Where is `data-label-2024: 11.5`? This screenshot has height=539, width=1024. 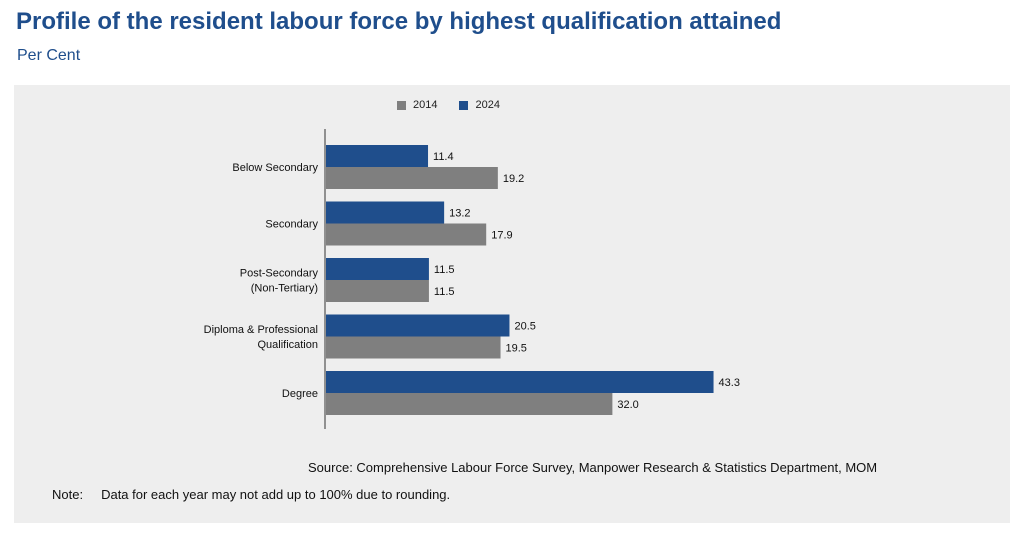
data-label-2024: 11.5 is located at coordinates (444, 270).